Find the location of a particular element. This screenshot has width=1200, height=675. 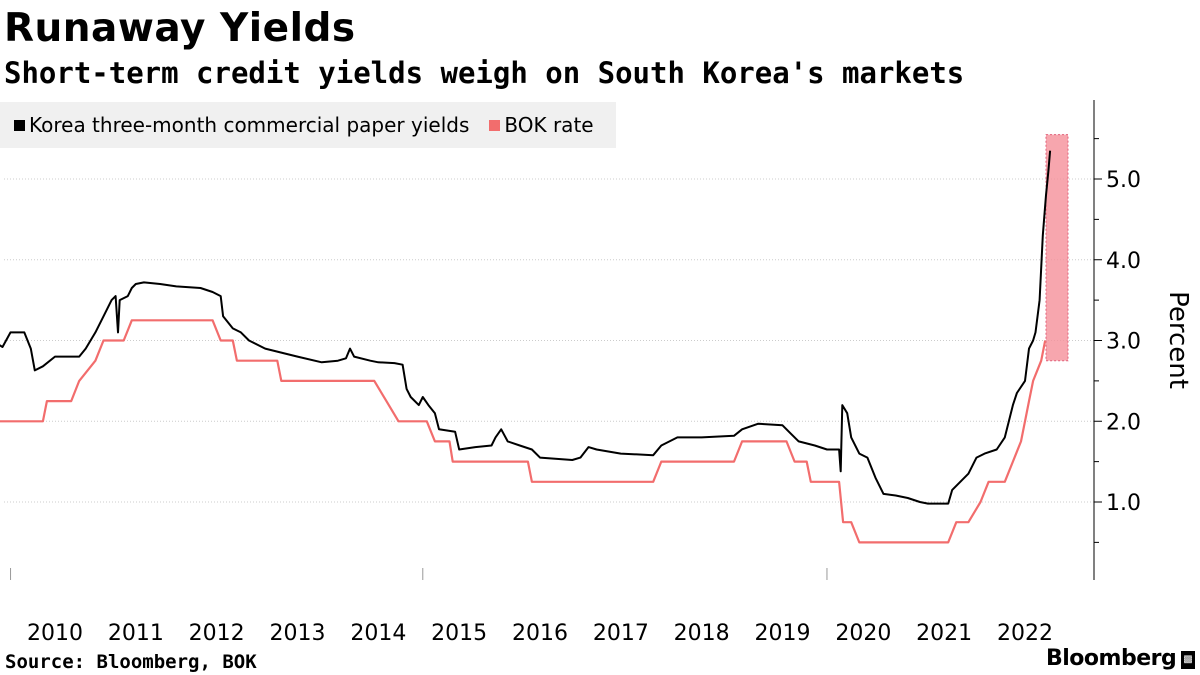

legend-swatch-cp is located at coordinates (19, 125).